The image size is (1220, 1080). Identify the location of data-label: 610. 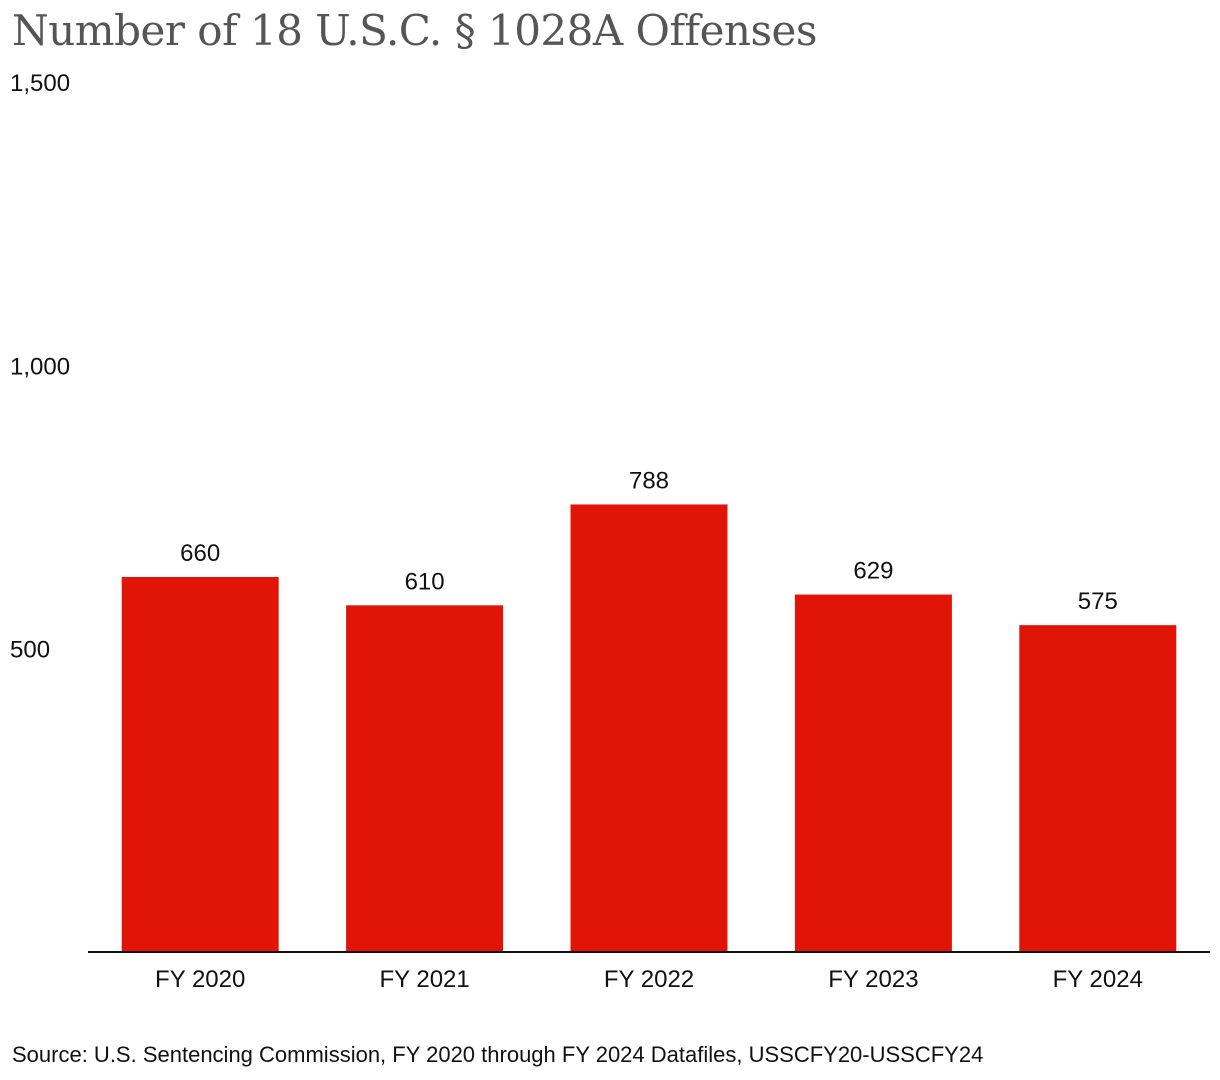
(425, 581).